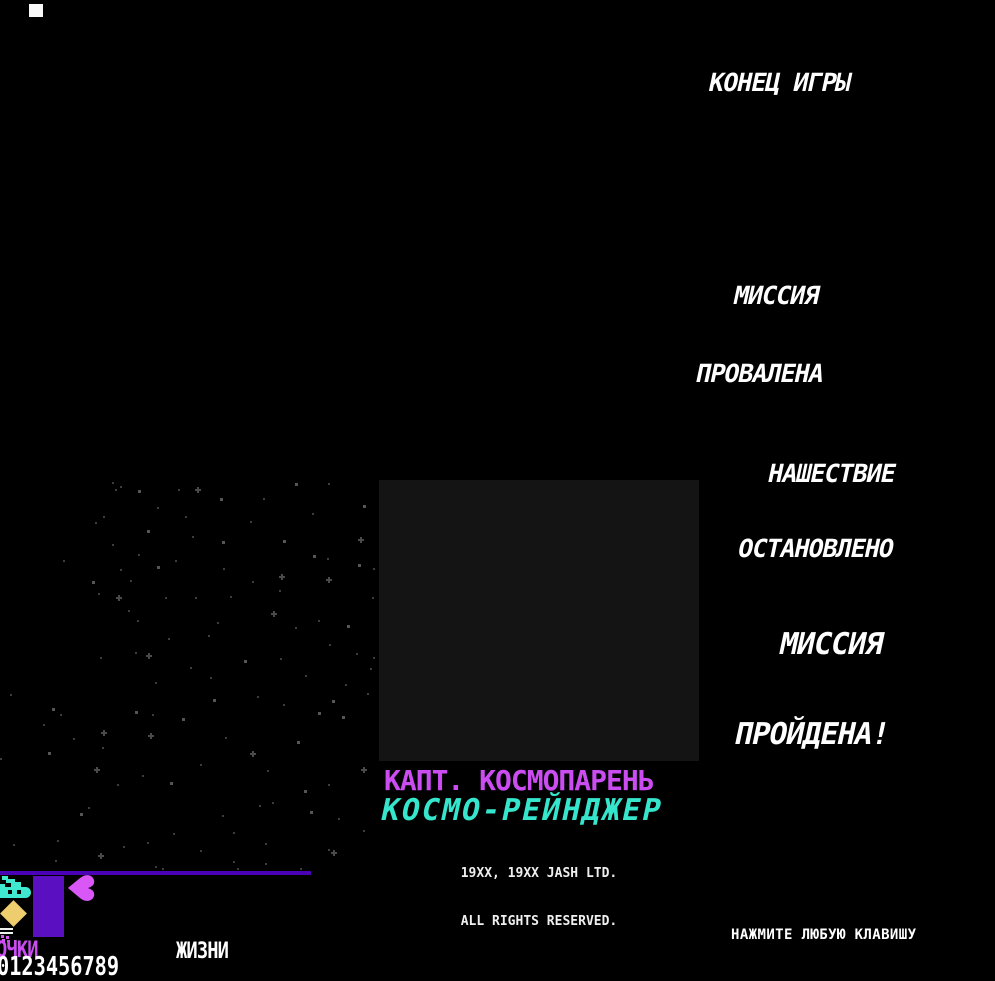 The height and width of the screenshot is (981, 995). Describe the element at coordinates (19, 950) in the screenshot. I see `score-label: ОЧКИ` at that location.